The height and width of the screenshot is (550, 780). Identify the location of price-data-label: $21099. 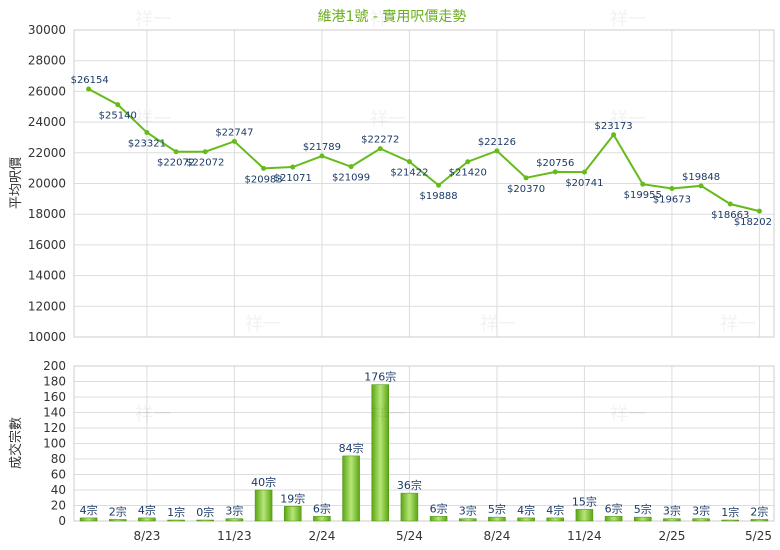
(351, 178).